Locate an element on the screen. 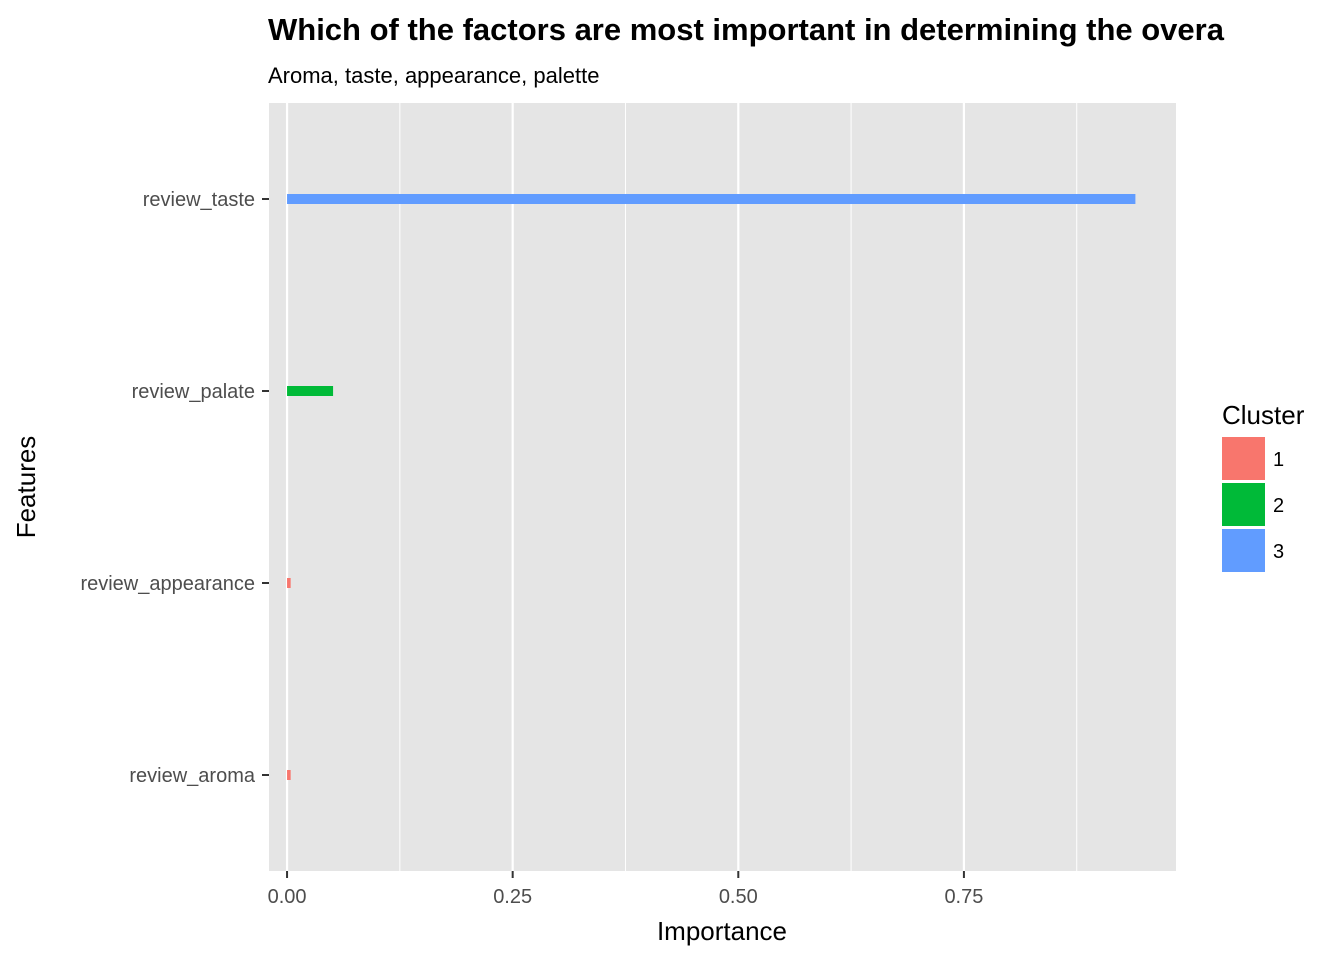  y-tick-label: review_aroma is located at coordinates (192, 776).